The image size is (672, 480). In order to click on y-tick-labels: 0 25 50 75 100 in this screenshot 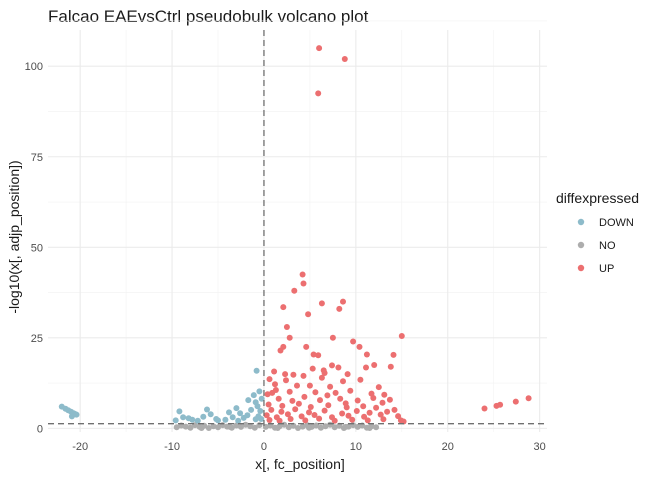, I will do `click(34, 248)`.